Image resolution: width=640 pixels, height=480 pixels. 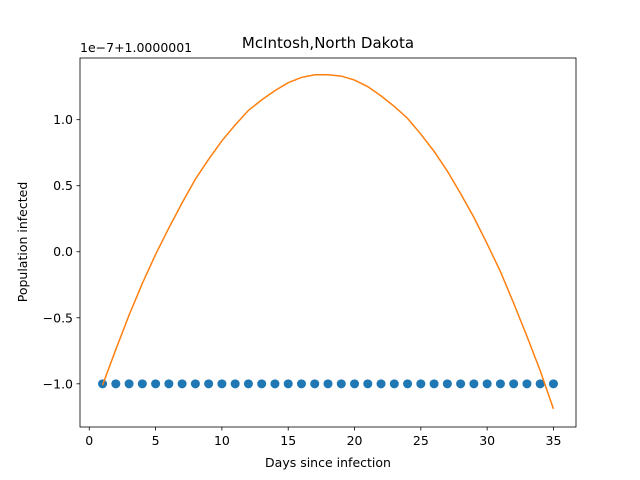 I want to click on x-axis-label: Days since infection, so click(x=328, y=462).